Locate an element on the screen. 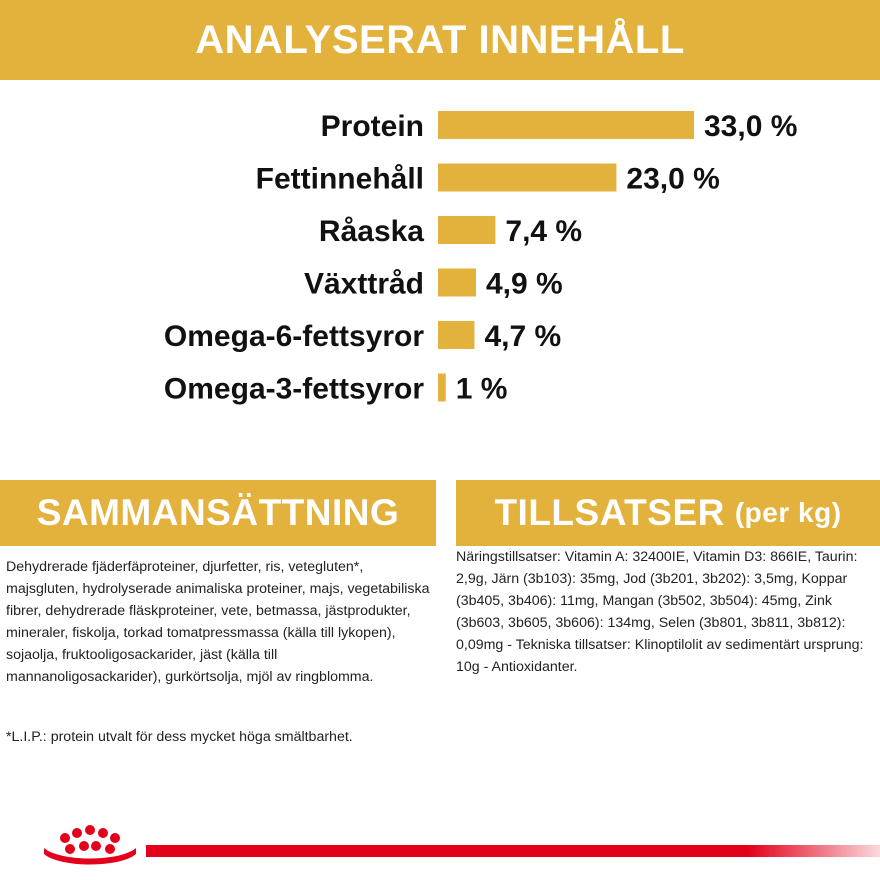 This screenshot has width=880, height=880. category-label: Fettinnehåll is located at coordinates (340, 179).